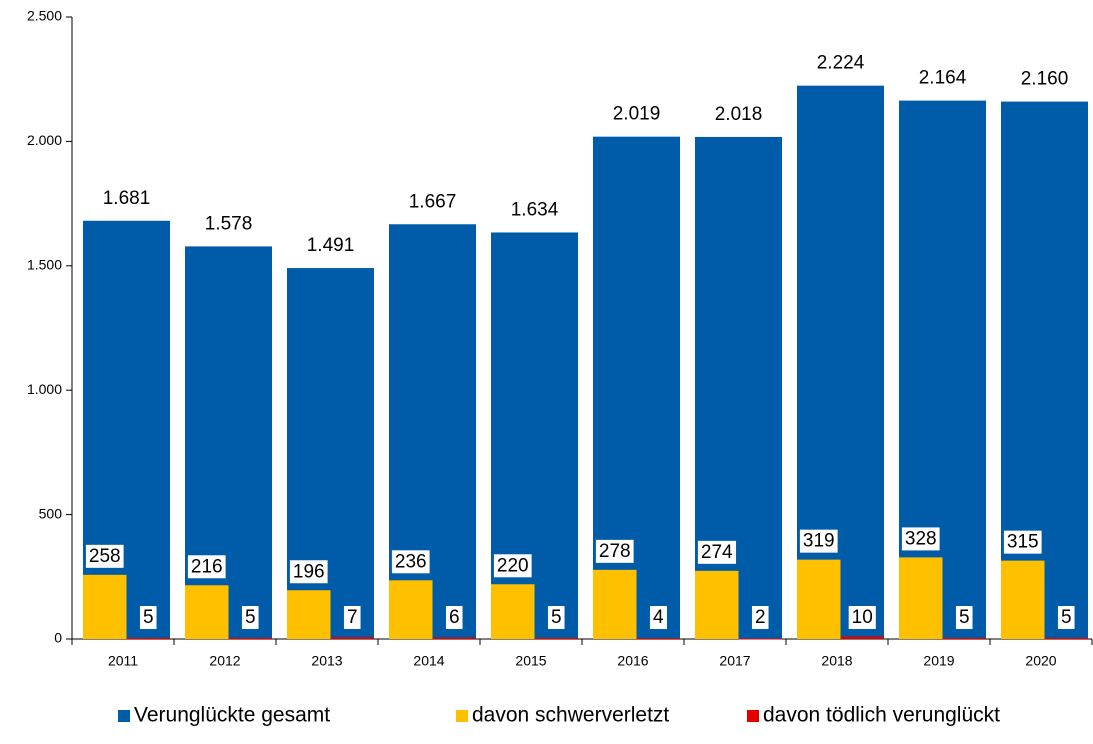 The width and height of the screenshot is (1093, 744). I want to click on x-tick-label: 2018, so click(836, 661).